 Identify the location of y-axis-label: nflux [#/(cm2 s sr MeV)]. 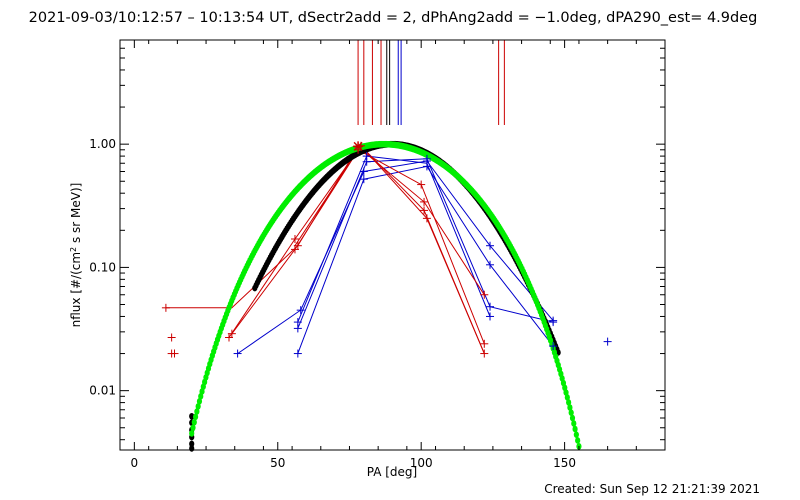
(76, 255).